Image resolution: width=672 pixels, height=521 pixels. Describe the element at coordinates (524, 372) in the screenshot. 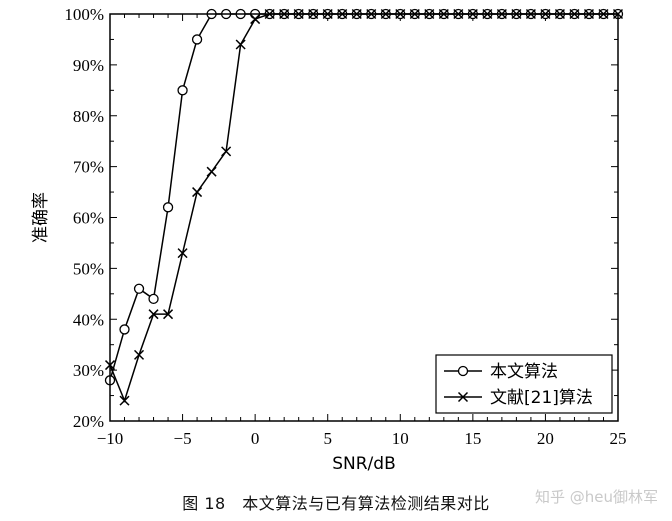

I see `legend-label: 本文算法` at that location.